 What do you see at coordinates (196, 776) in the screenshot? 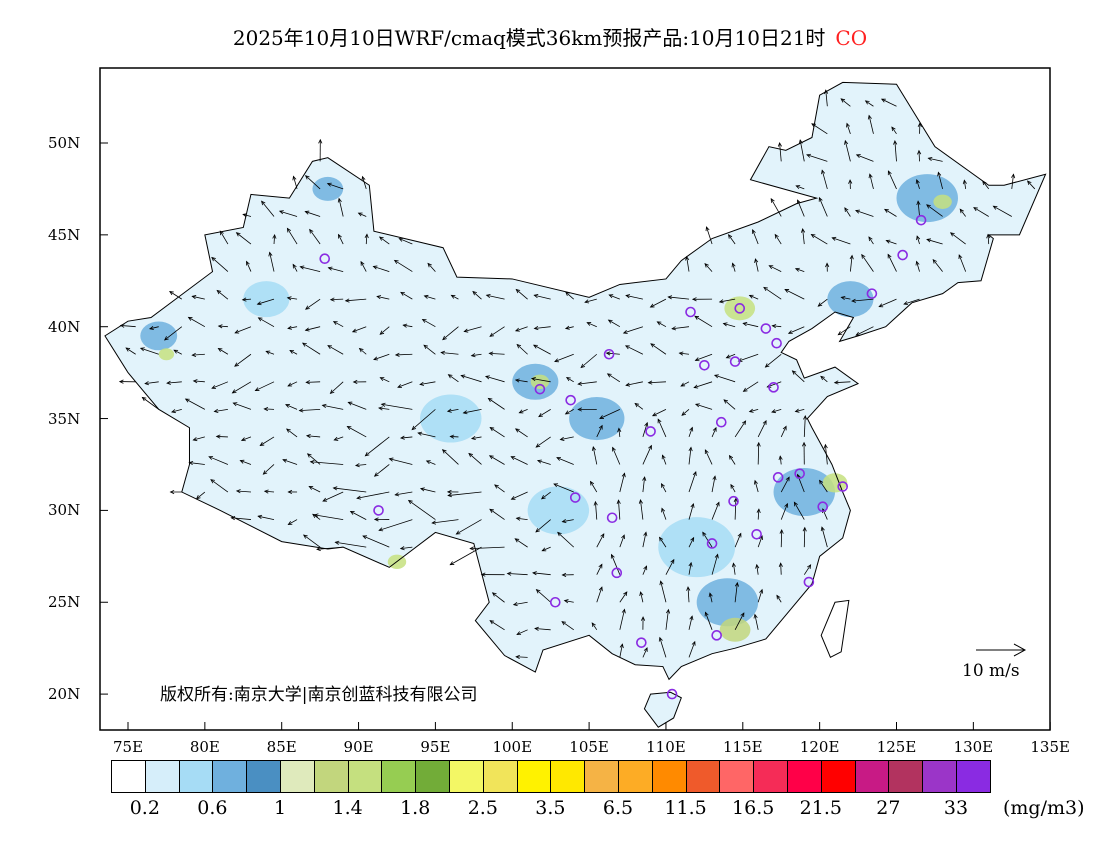
I see `colorbar-swatch` at bounding box center [196, 776].